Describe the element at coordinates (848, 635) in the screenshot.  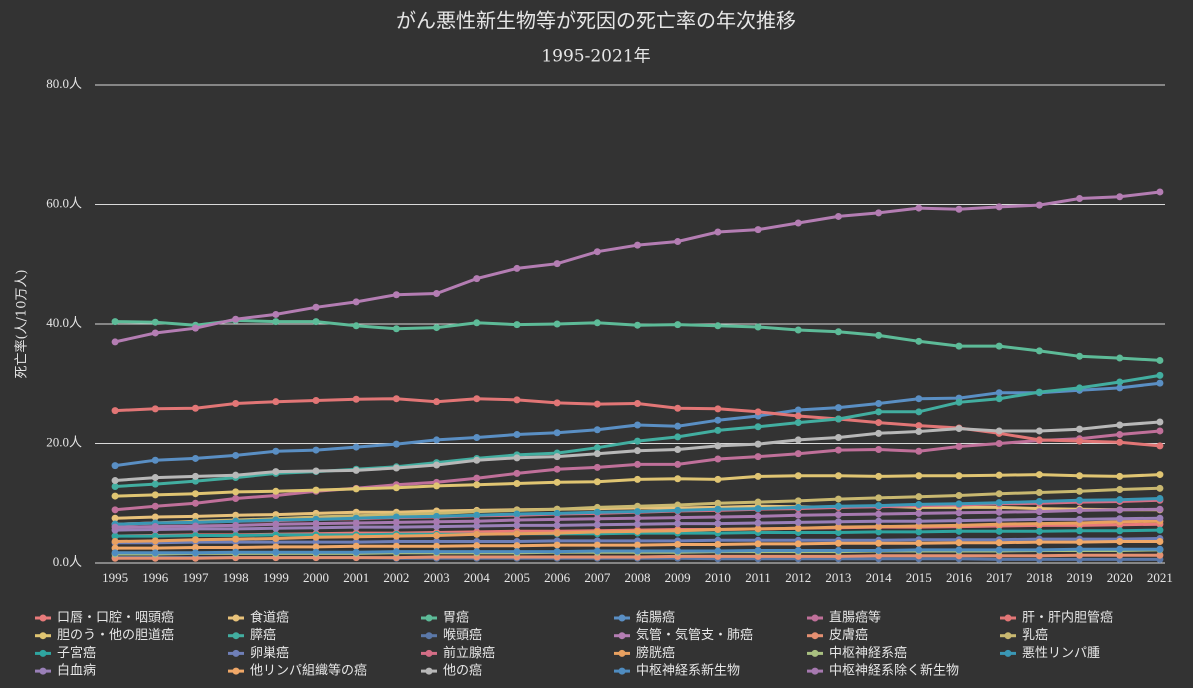
I see `legend-label: 皮膚癌` at that location.